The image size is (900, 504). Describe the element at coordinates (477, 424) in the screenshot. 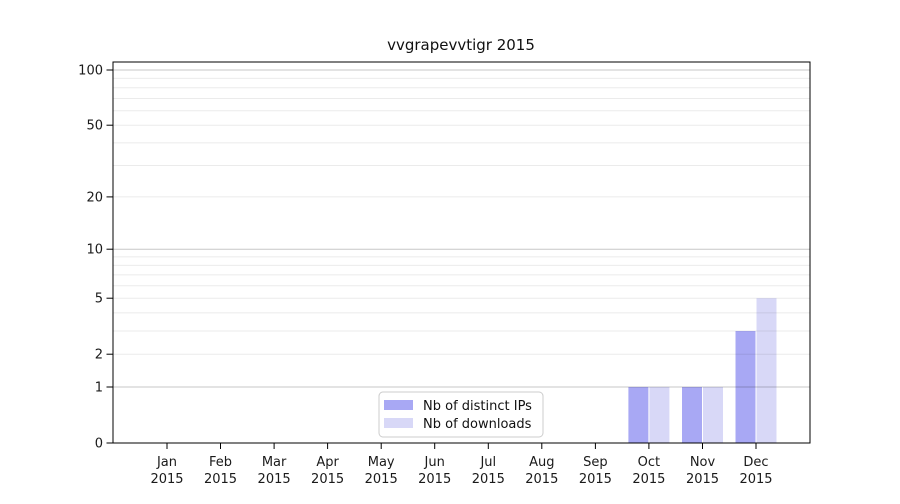

I see `legend-label-downloads: Nb of downloads` at that location.